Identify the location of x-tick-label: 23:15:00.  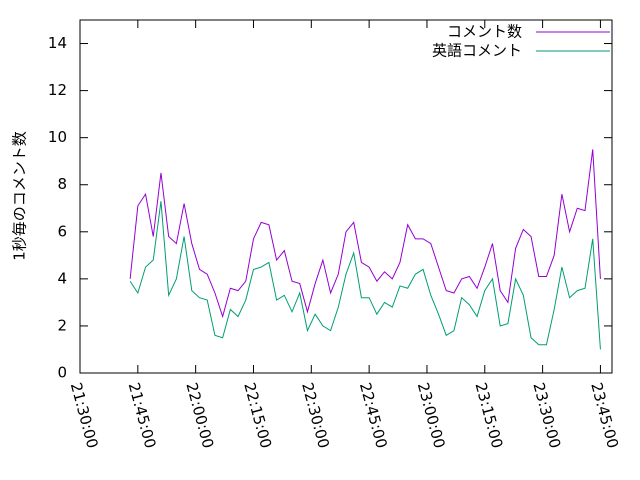
(489, 416).